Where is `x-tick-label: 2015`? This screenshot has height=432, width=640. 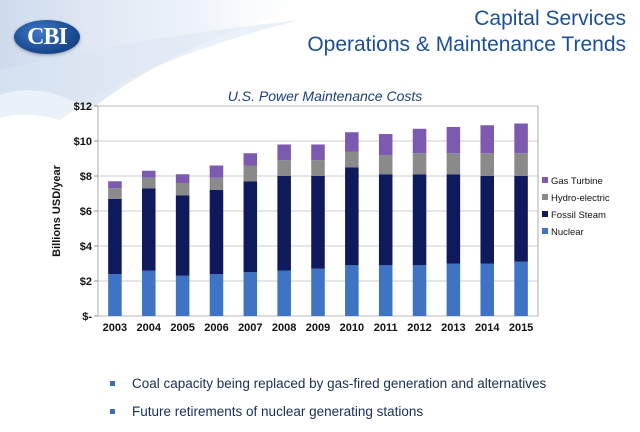
x-tick-label: 2015 is located at coordinates (521, 328).